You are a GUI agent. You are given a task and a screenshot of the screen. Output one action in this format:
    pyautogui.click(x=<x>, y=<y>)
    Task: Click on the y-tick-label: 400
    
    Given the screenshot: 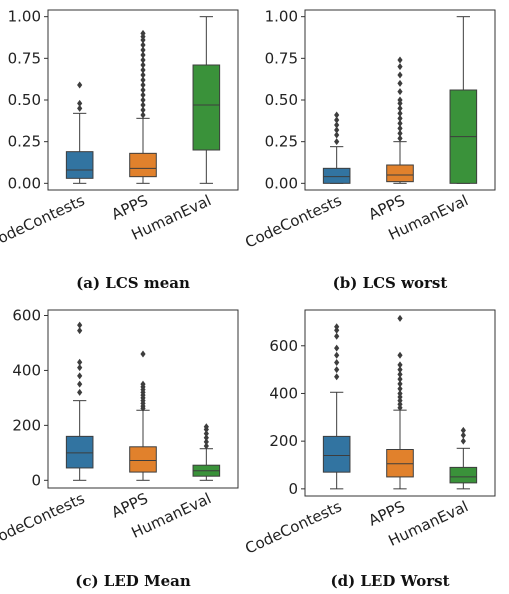 What is the action you would take?
    pyautogui.click(x=26, y=370)
    